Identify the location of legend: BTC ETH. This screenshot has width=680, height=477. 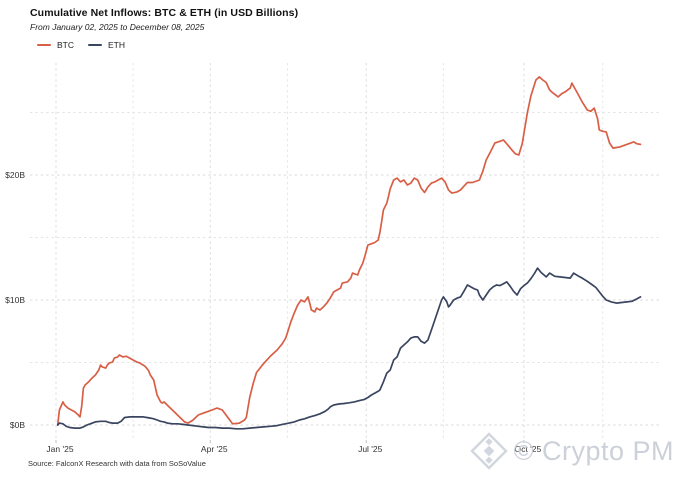
(81, 45).